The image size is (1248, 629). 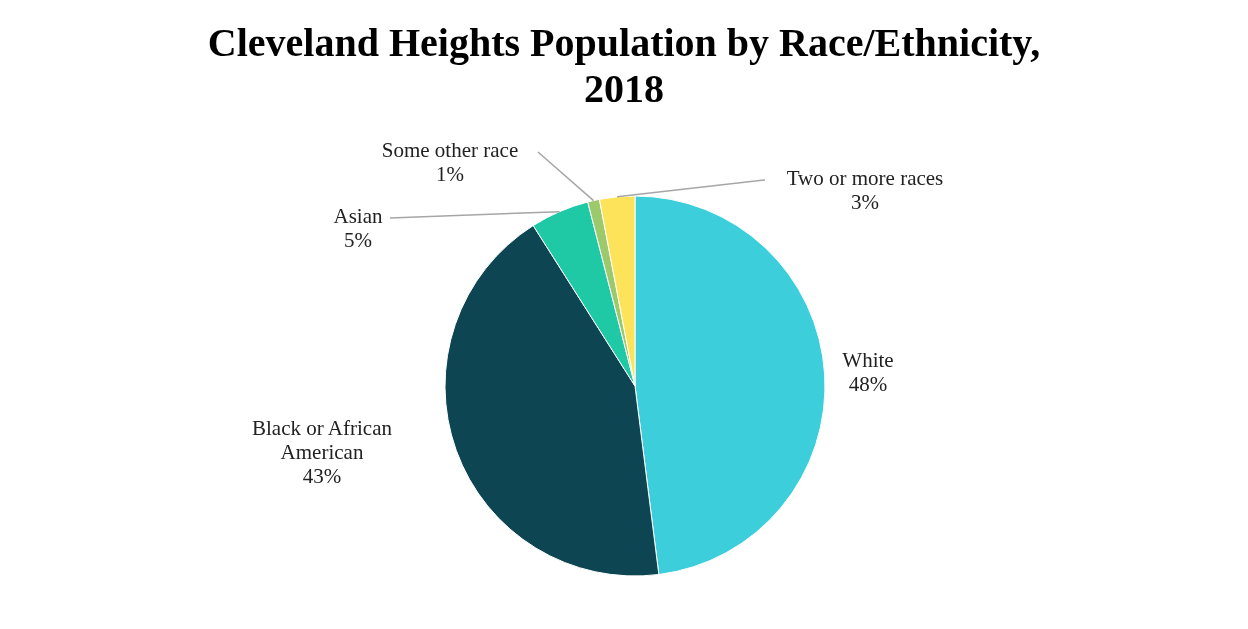 What do you see at coordinates (322, 476) in the screenshot?
I see `data-label: 43%` at bounding box center [322, 476].